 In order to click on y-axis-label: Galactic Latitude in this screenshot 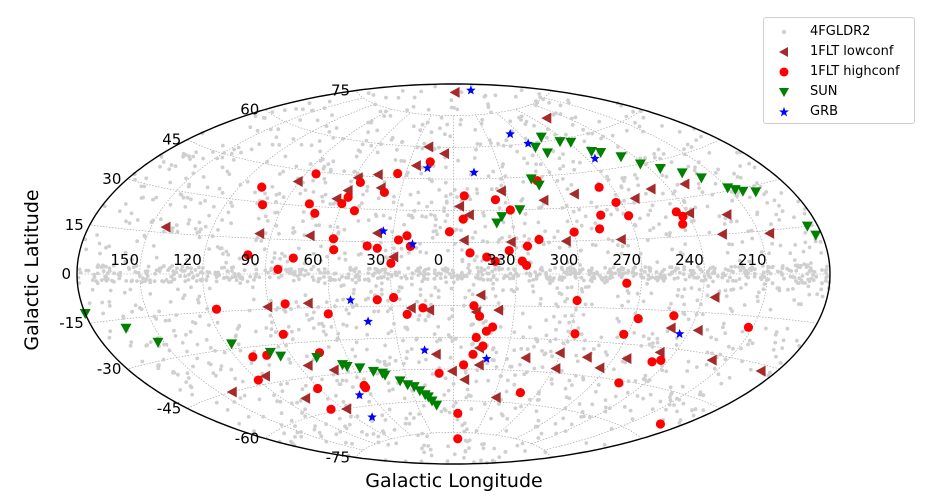, I will do `click(32, 269)`.